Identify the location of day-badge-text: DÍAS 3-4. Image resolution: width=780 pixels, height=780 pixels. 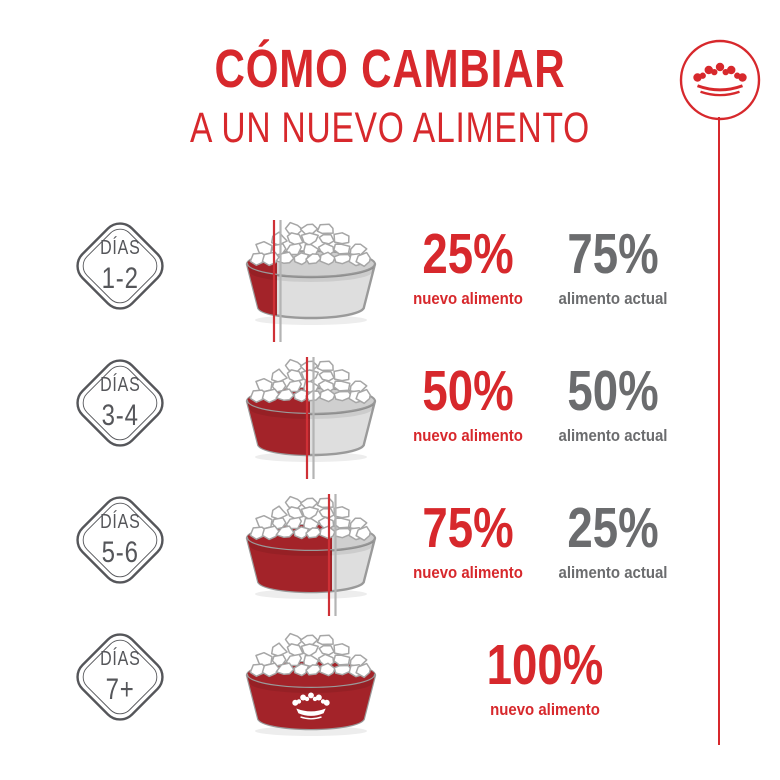
(120, 403).